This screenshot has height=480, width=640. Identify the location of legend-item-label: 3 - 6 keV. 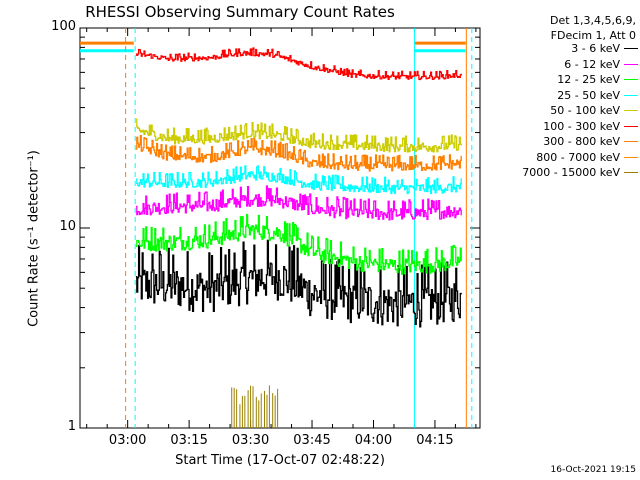
(595, 49).